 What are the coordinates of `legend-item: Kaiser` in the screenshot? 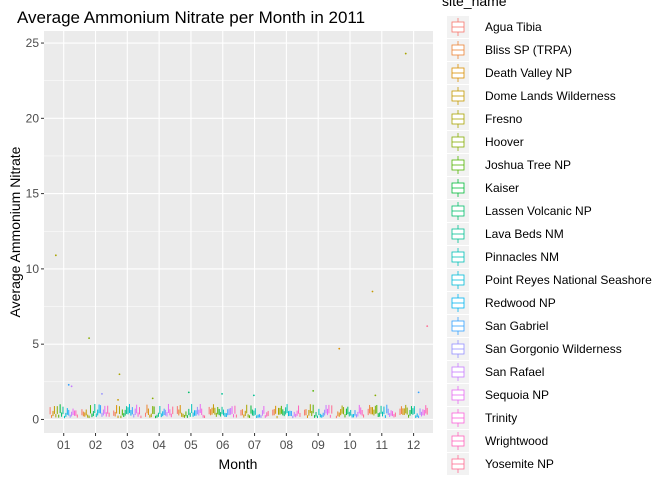 It's located at (483, 188).